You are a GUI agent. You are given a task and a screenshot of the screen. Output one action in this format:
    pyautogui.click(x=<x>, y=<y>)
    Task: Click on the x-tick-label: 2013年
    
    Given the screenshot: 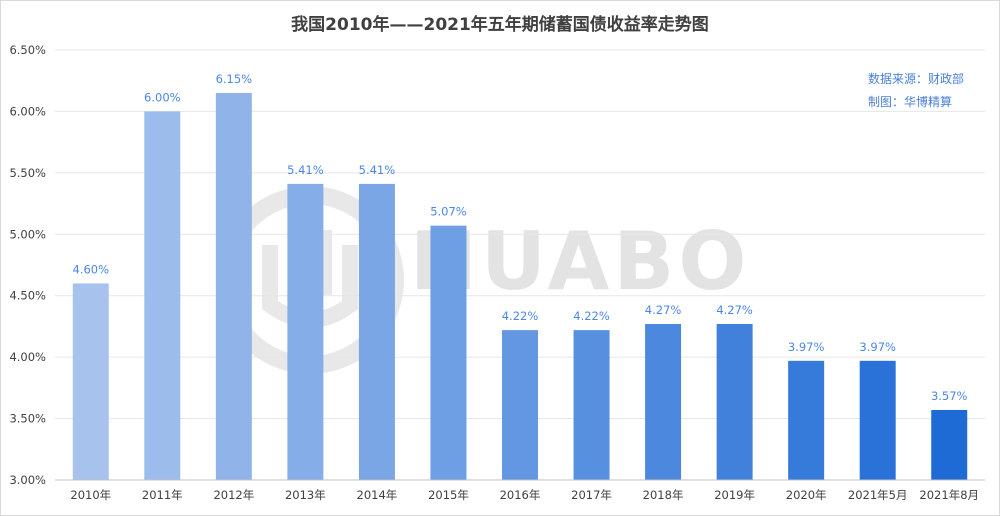 What is the action you would take?
    pyautogui.click(x=305, y=495)
    